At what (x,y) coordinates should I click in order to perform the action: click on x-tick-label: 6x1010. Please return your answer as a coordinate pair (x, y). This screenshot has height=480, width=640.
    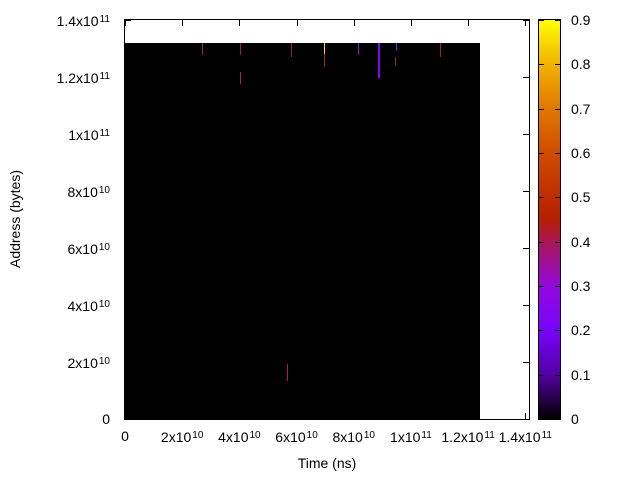
    Looking at the image, I should click on (296, 437).